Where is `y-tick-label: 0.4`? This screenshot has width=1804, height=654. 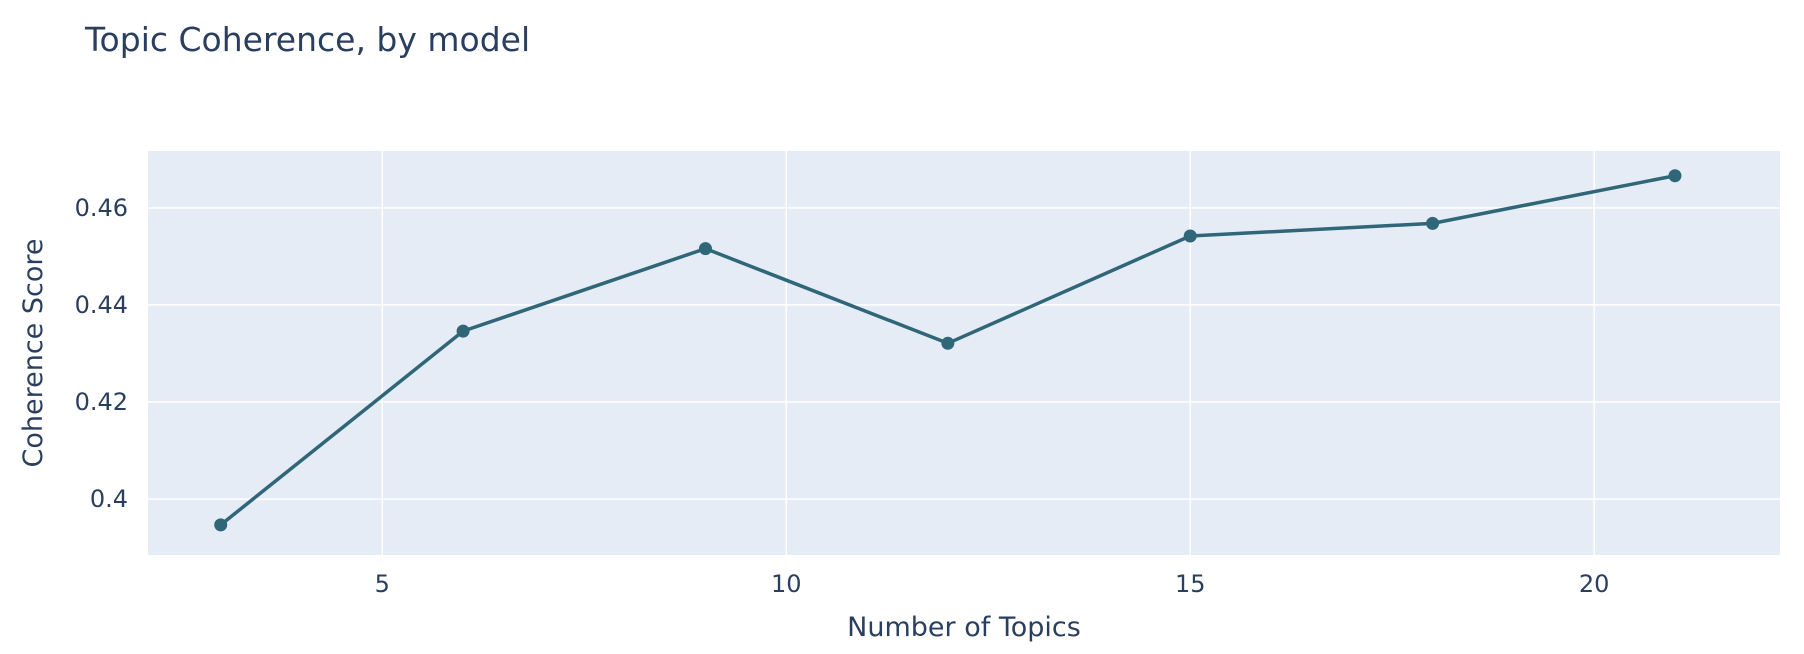 y-tick-label: 0.4 is located at coordinates (109, 499).